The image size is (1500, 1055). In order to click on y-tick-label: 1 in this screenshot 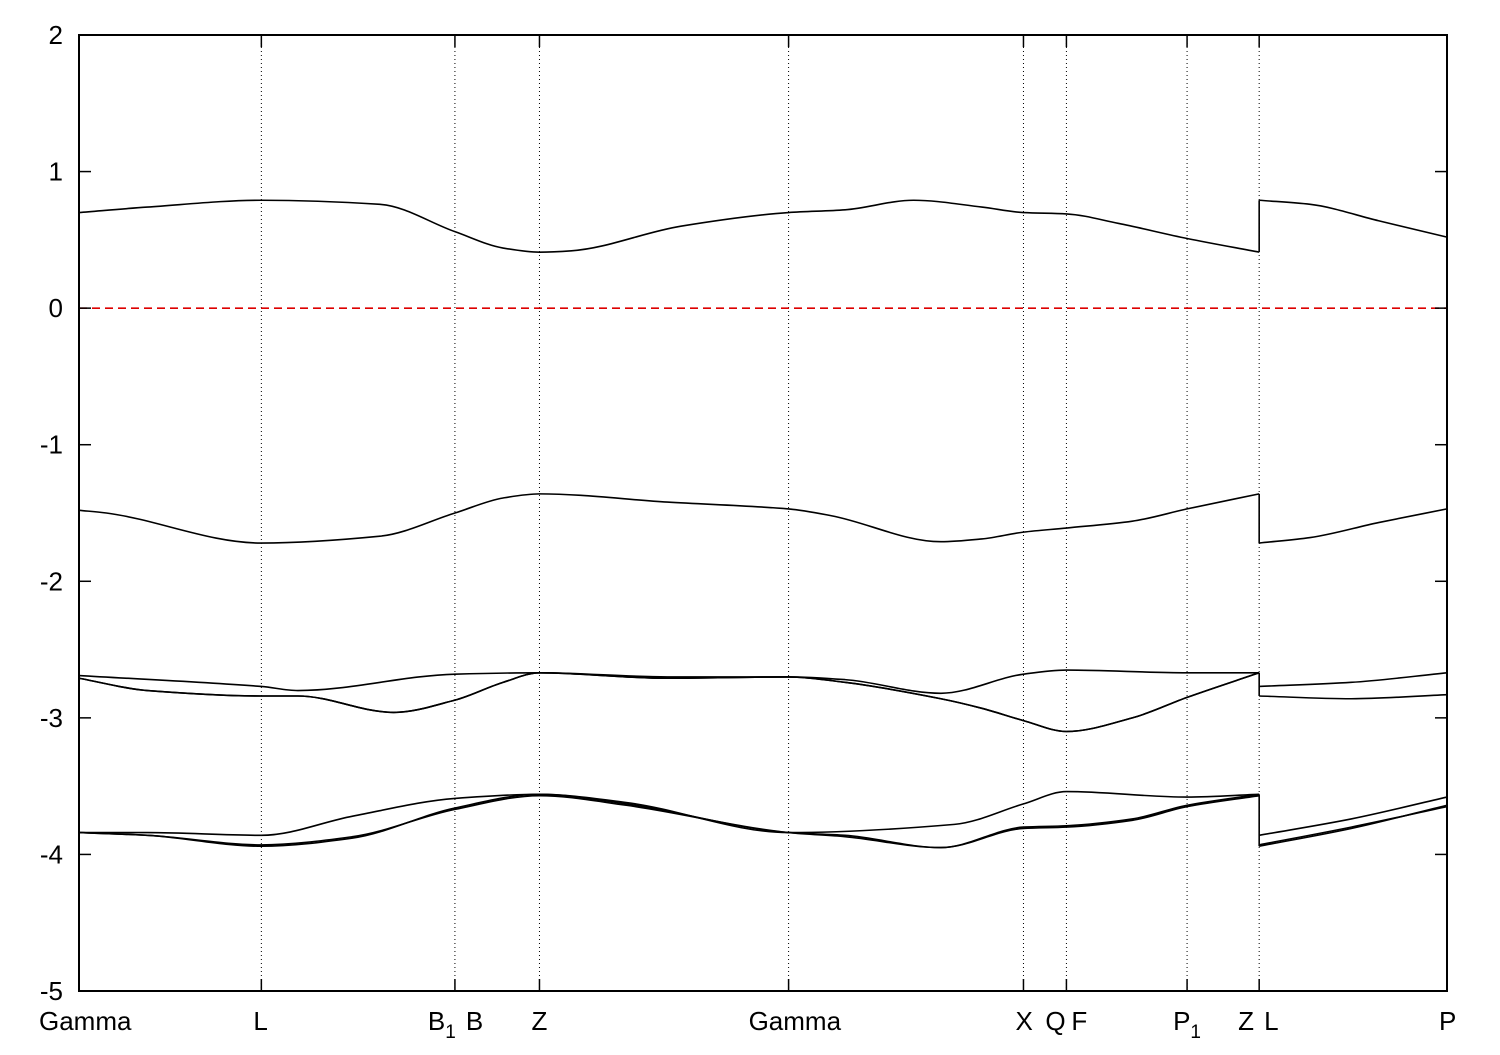, I will do `click(56, 172)`.